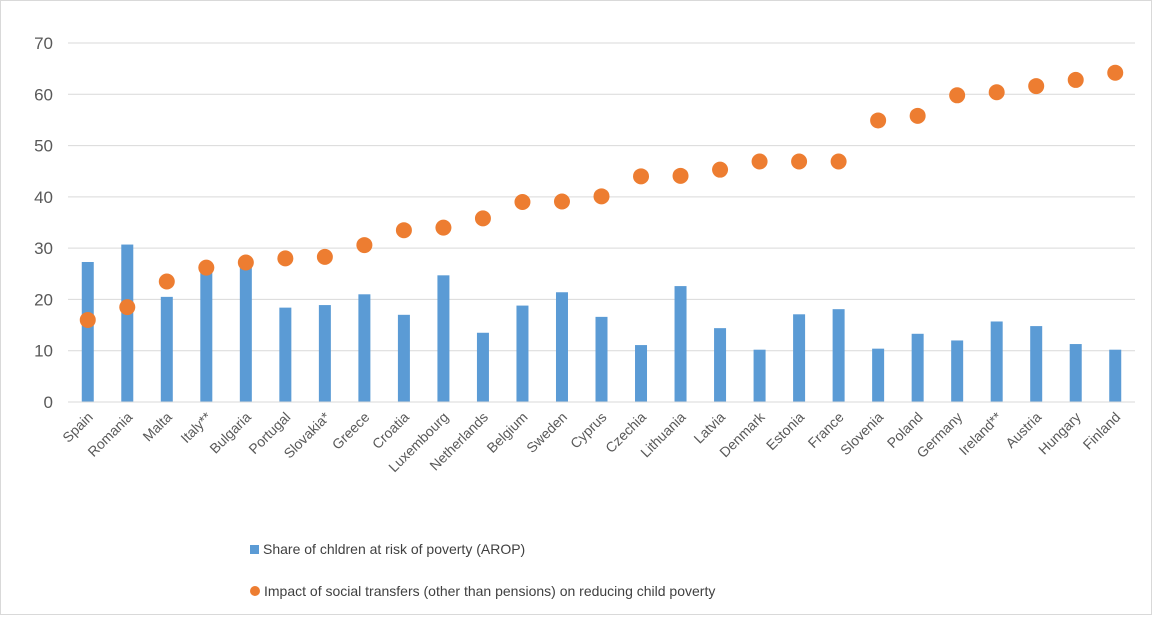  Describe the element at coordinates (254, 549) in the screenshot. I see `legend-swatch-bar` at that location.